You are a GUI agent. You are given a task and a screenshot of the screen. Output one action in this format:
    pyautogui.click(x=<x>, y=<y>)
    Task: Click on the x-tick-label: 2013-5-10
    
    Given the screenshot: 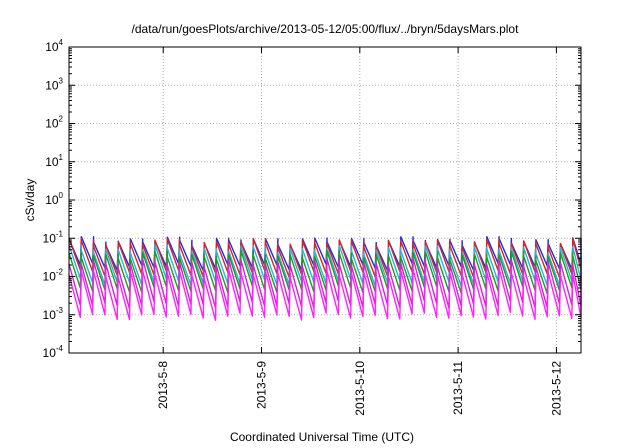 What is the action you would take?
    pyautogui.click(x=360, y=388)
    